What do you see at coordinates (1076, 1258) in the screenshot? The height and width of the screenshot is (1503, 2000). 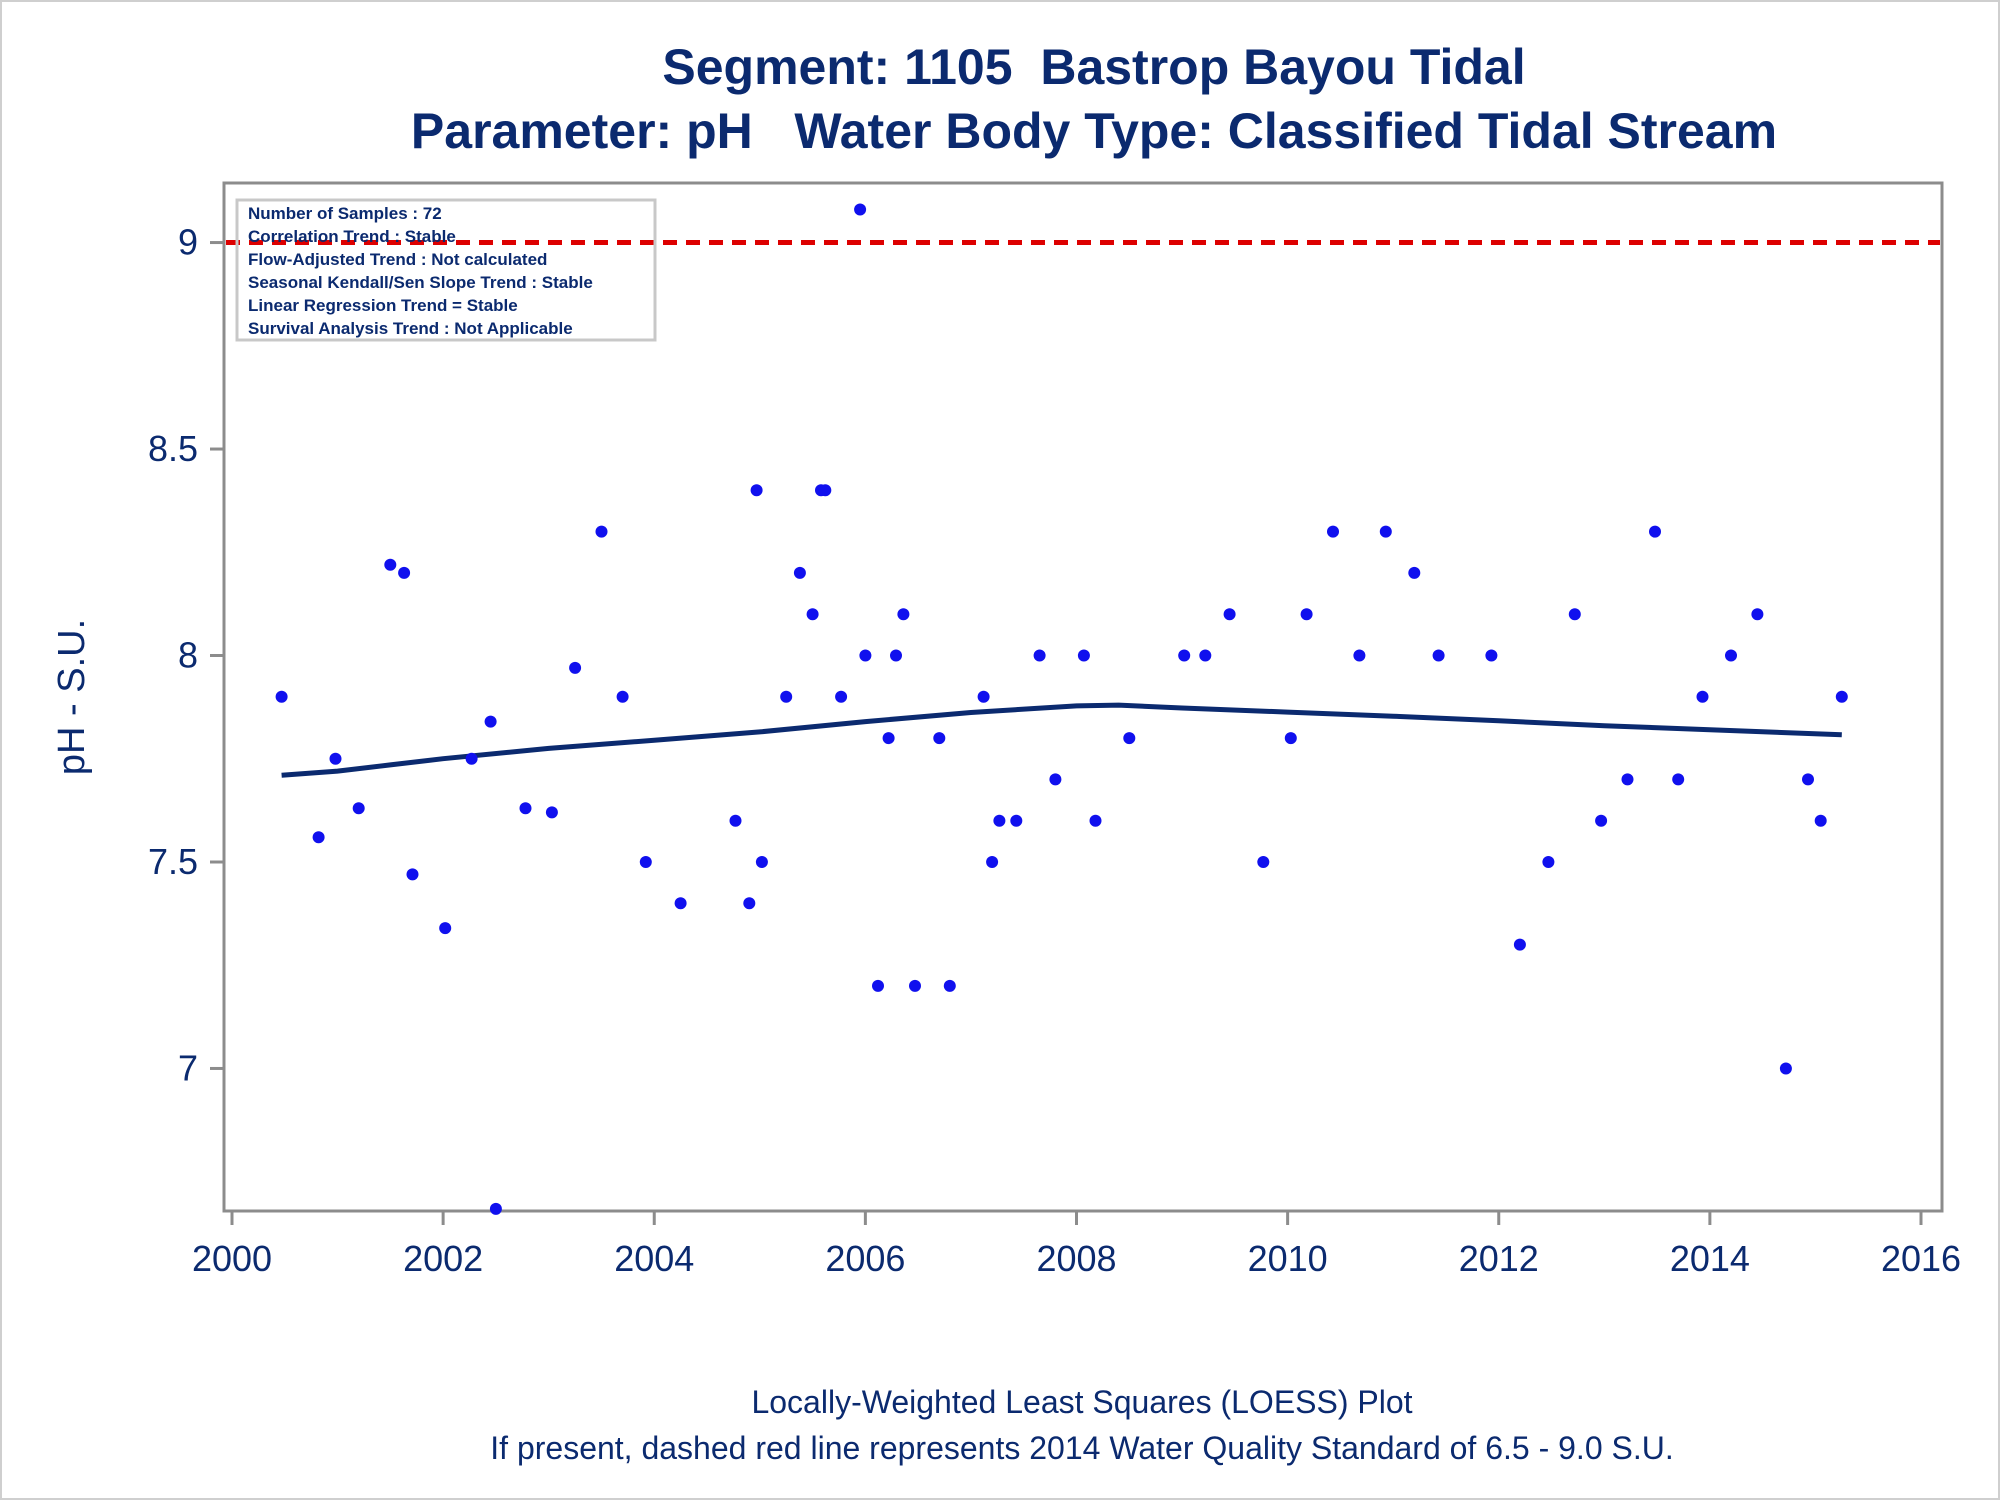 I see `x-tick-label: 2008` at bounding box center [1076, 1258].